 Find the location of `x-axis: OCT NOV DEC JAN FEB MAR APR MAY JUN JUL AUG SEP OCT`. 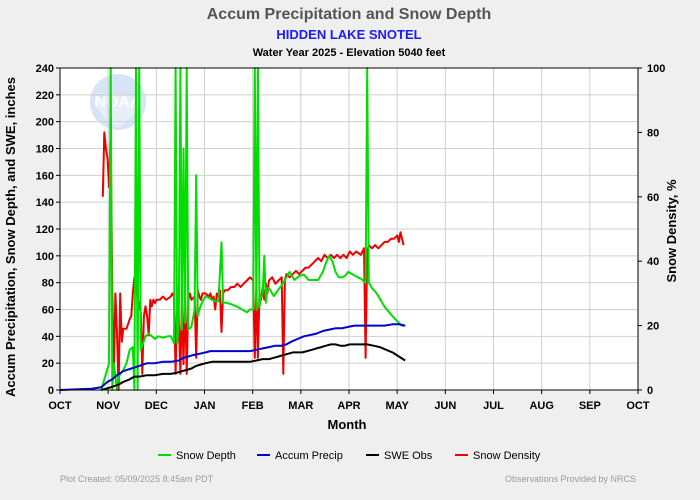

x-axis: OCT NOV DEC JAN FEB MAR APR MAY JUN JUL AUG SEP OCT is located at coordinates (349, 401).